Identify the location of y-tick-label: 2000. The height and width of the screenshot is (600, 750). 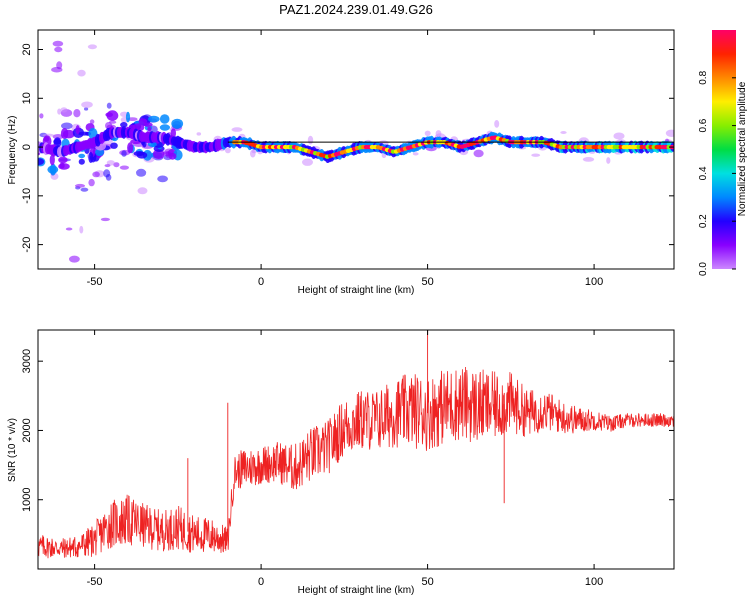
(27, 430).